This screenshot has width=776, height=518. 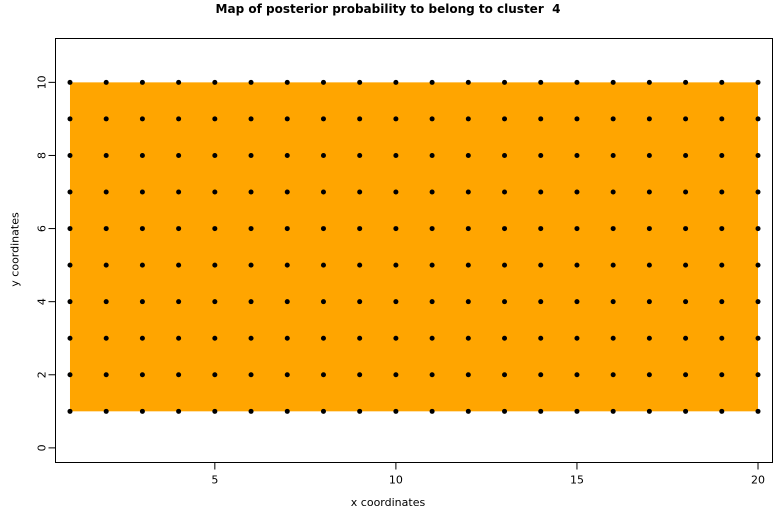 I want to click on x-axis-title: x coordinates, so click(x=388, y=502).